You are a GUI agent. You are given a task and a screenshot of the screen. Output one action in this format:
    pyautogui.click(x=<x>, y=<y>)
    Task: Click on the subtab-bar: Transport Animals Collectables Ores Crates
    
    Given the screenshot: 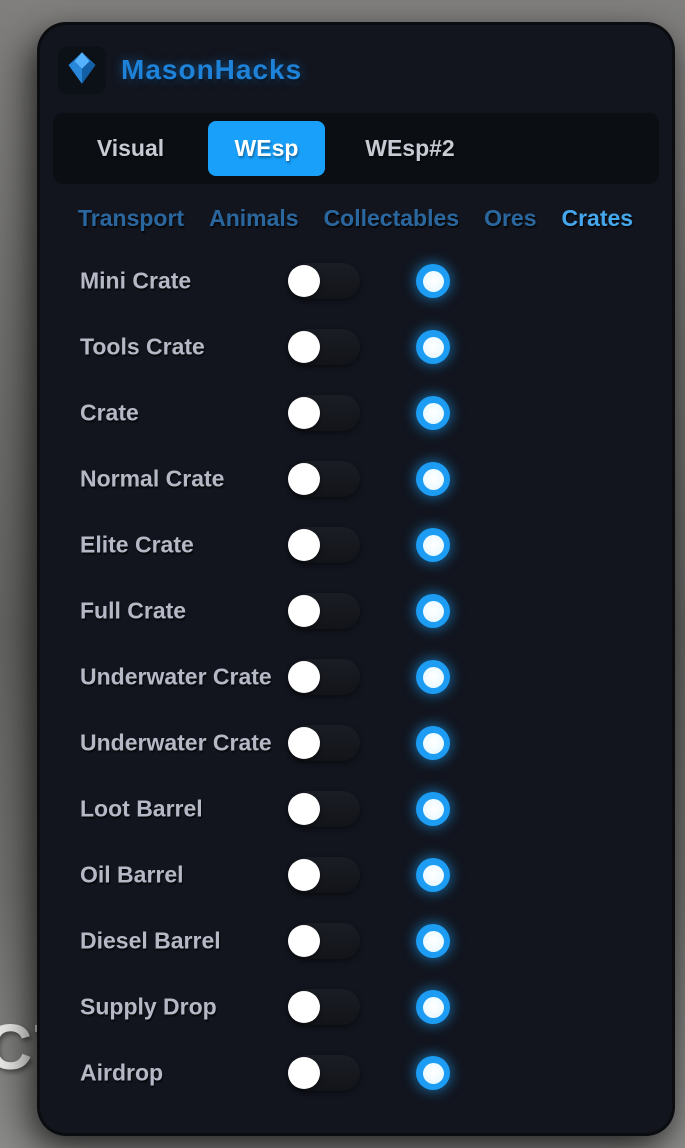 What is the action you would take?
    pyautogui.click(x=367, y=218)
    